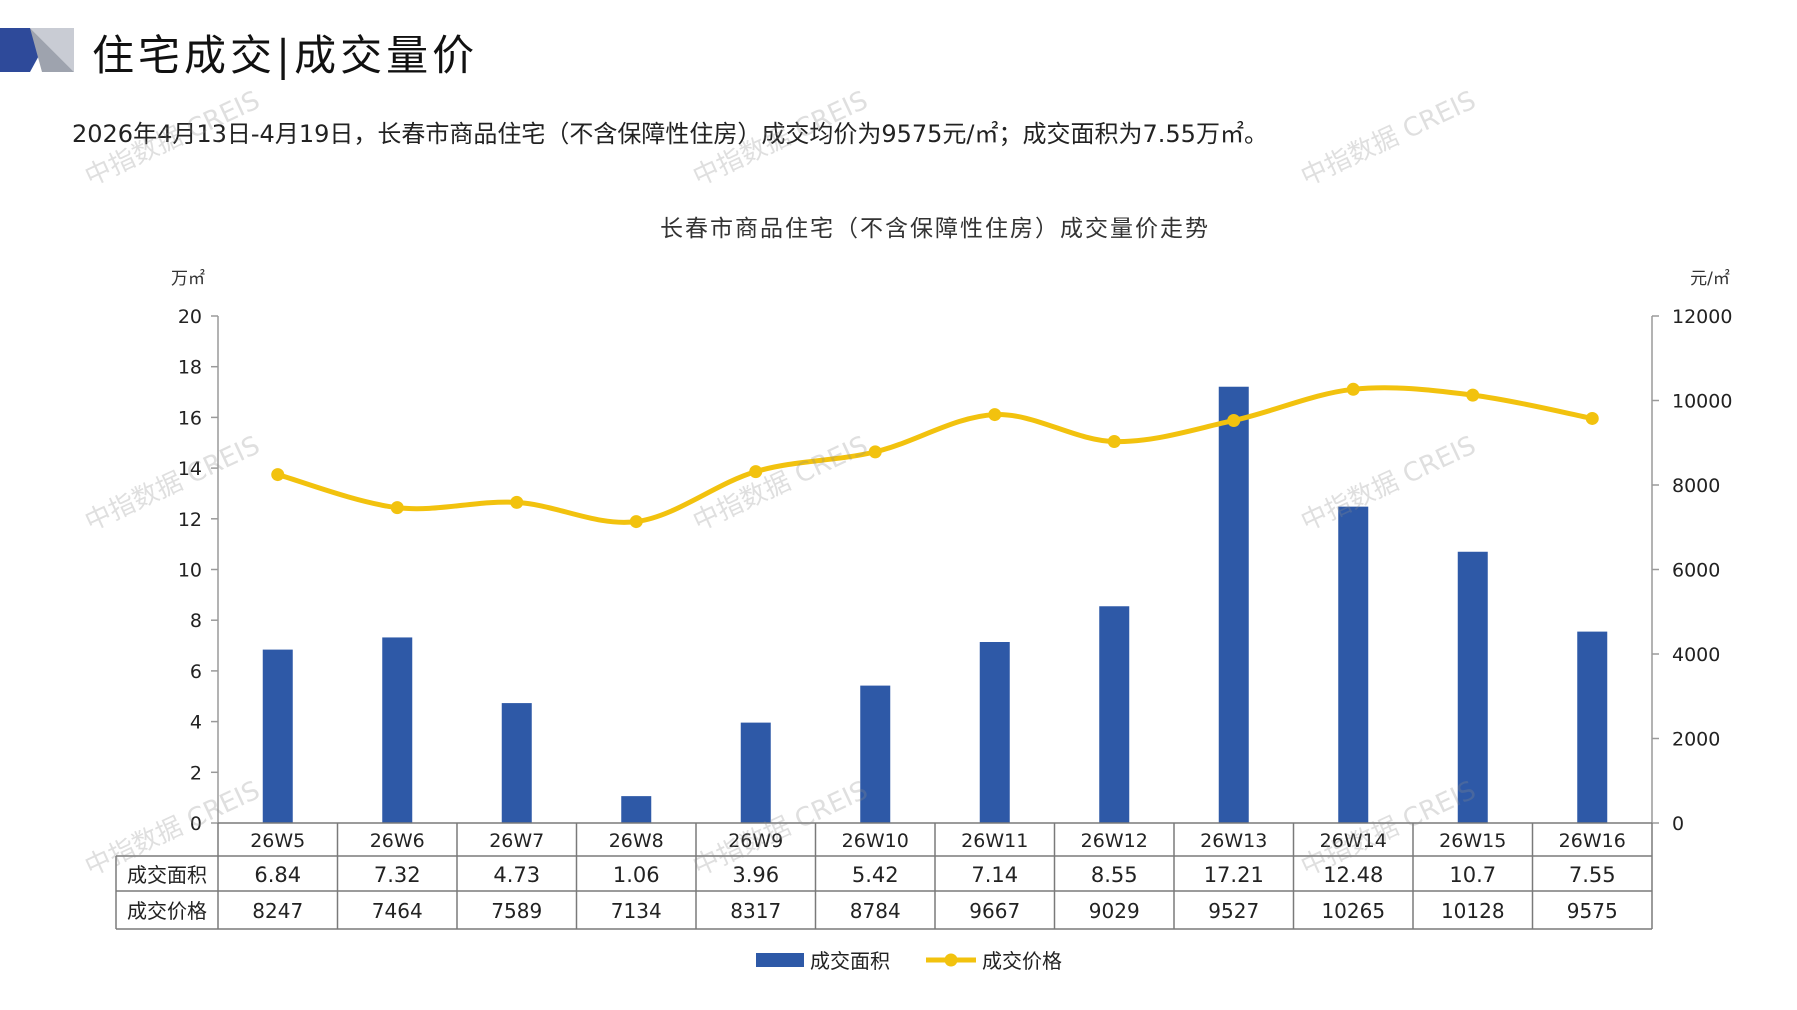 Image resolution: width=1797 pixels, height=1010 pixels. I want to click on right-tick-label: 6000, so click(1696, 571).